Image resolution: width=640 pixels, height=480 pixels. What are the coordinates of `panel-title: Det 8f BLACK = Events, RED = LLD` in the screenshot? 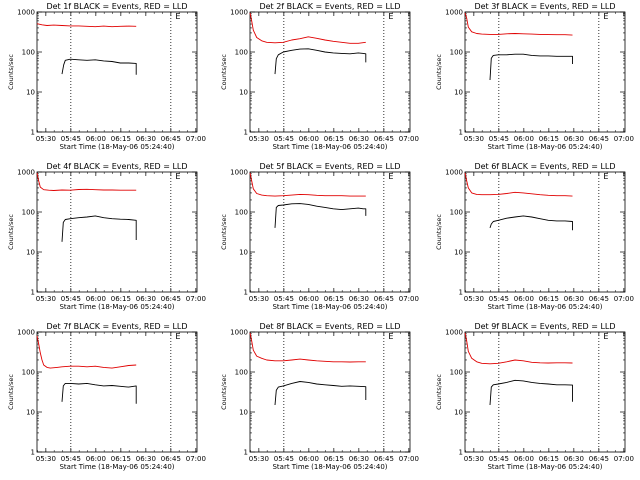 It's located at (329, 326).